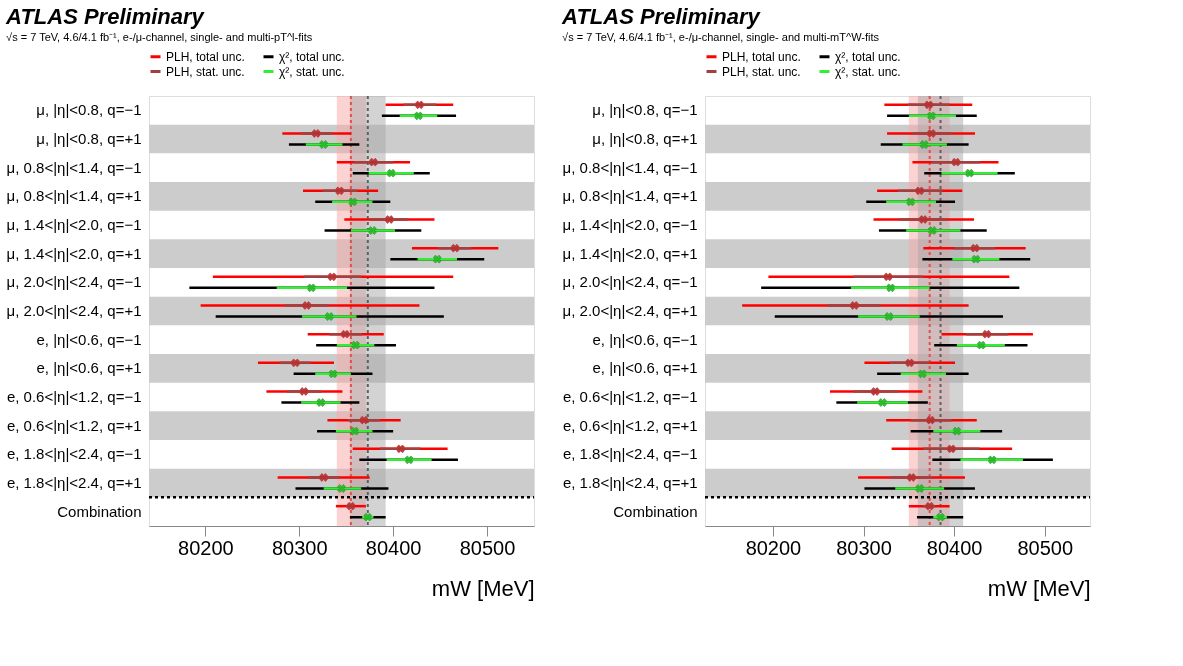 The height and width of the screenshot is (666, 1183). I want to click on chart-subtitle: √s = 7 TeV, 4.6/4.1 fb⁻¹, e-/μ-channel, single- and multi-mT^W-fits, so click(721, 37).